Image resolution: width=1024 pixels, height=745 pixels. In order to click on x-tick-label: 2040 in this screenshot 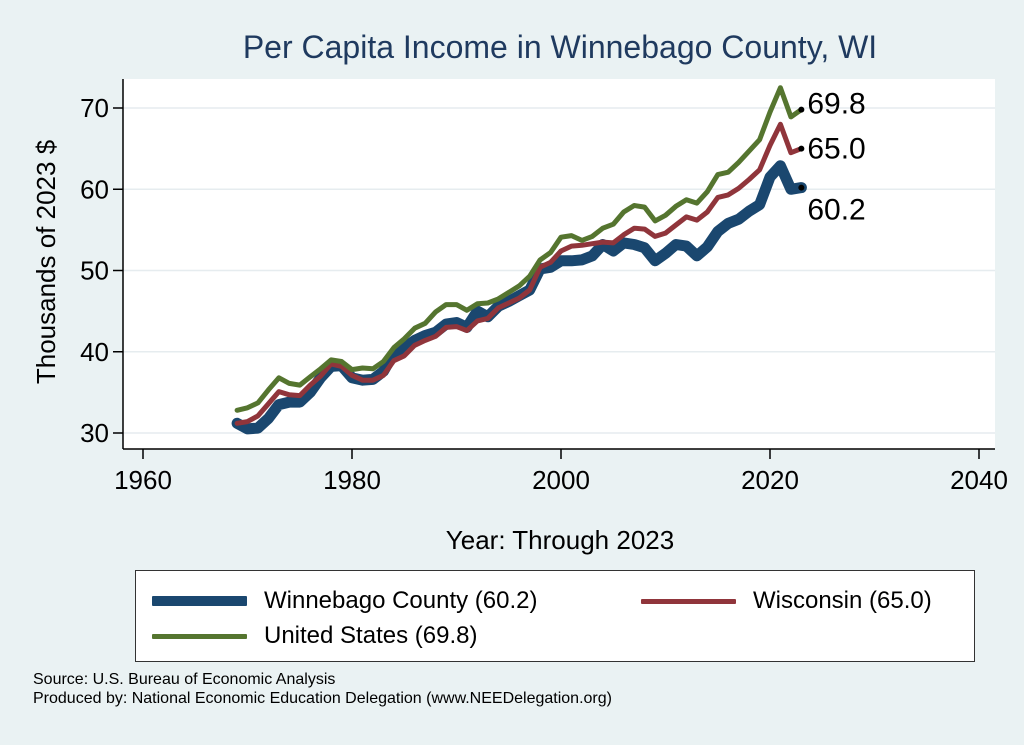, I will do `click(979, 480)`.